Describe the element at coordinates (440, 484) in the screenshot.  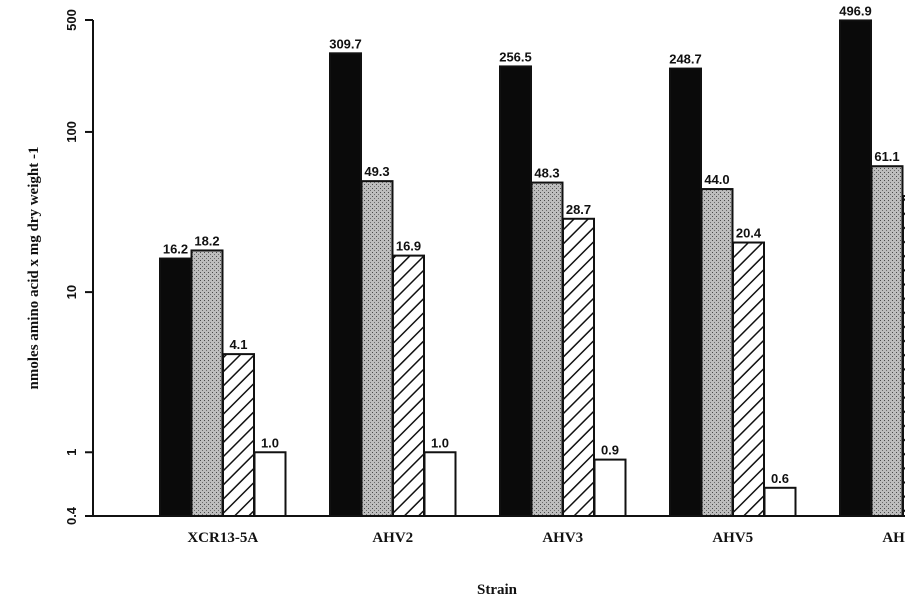
I see `bar-ahv2-white` at that location.